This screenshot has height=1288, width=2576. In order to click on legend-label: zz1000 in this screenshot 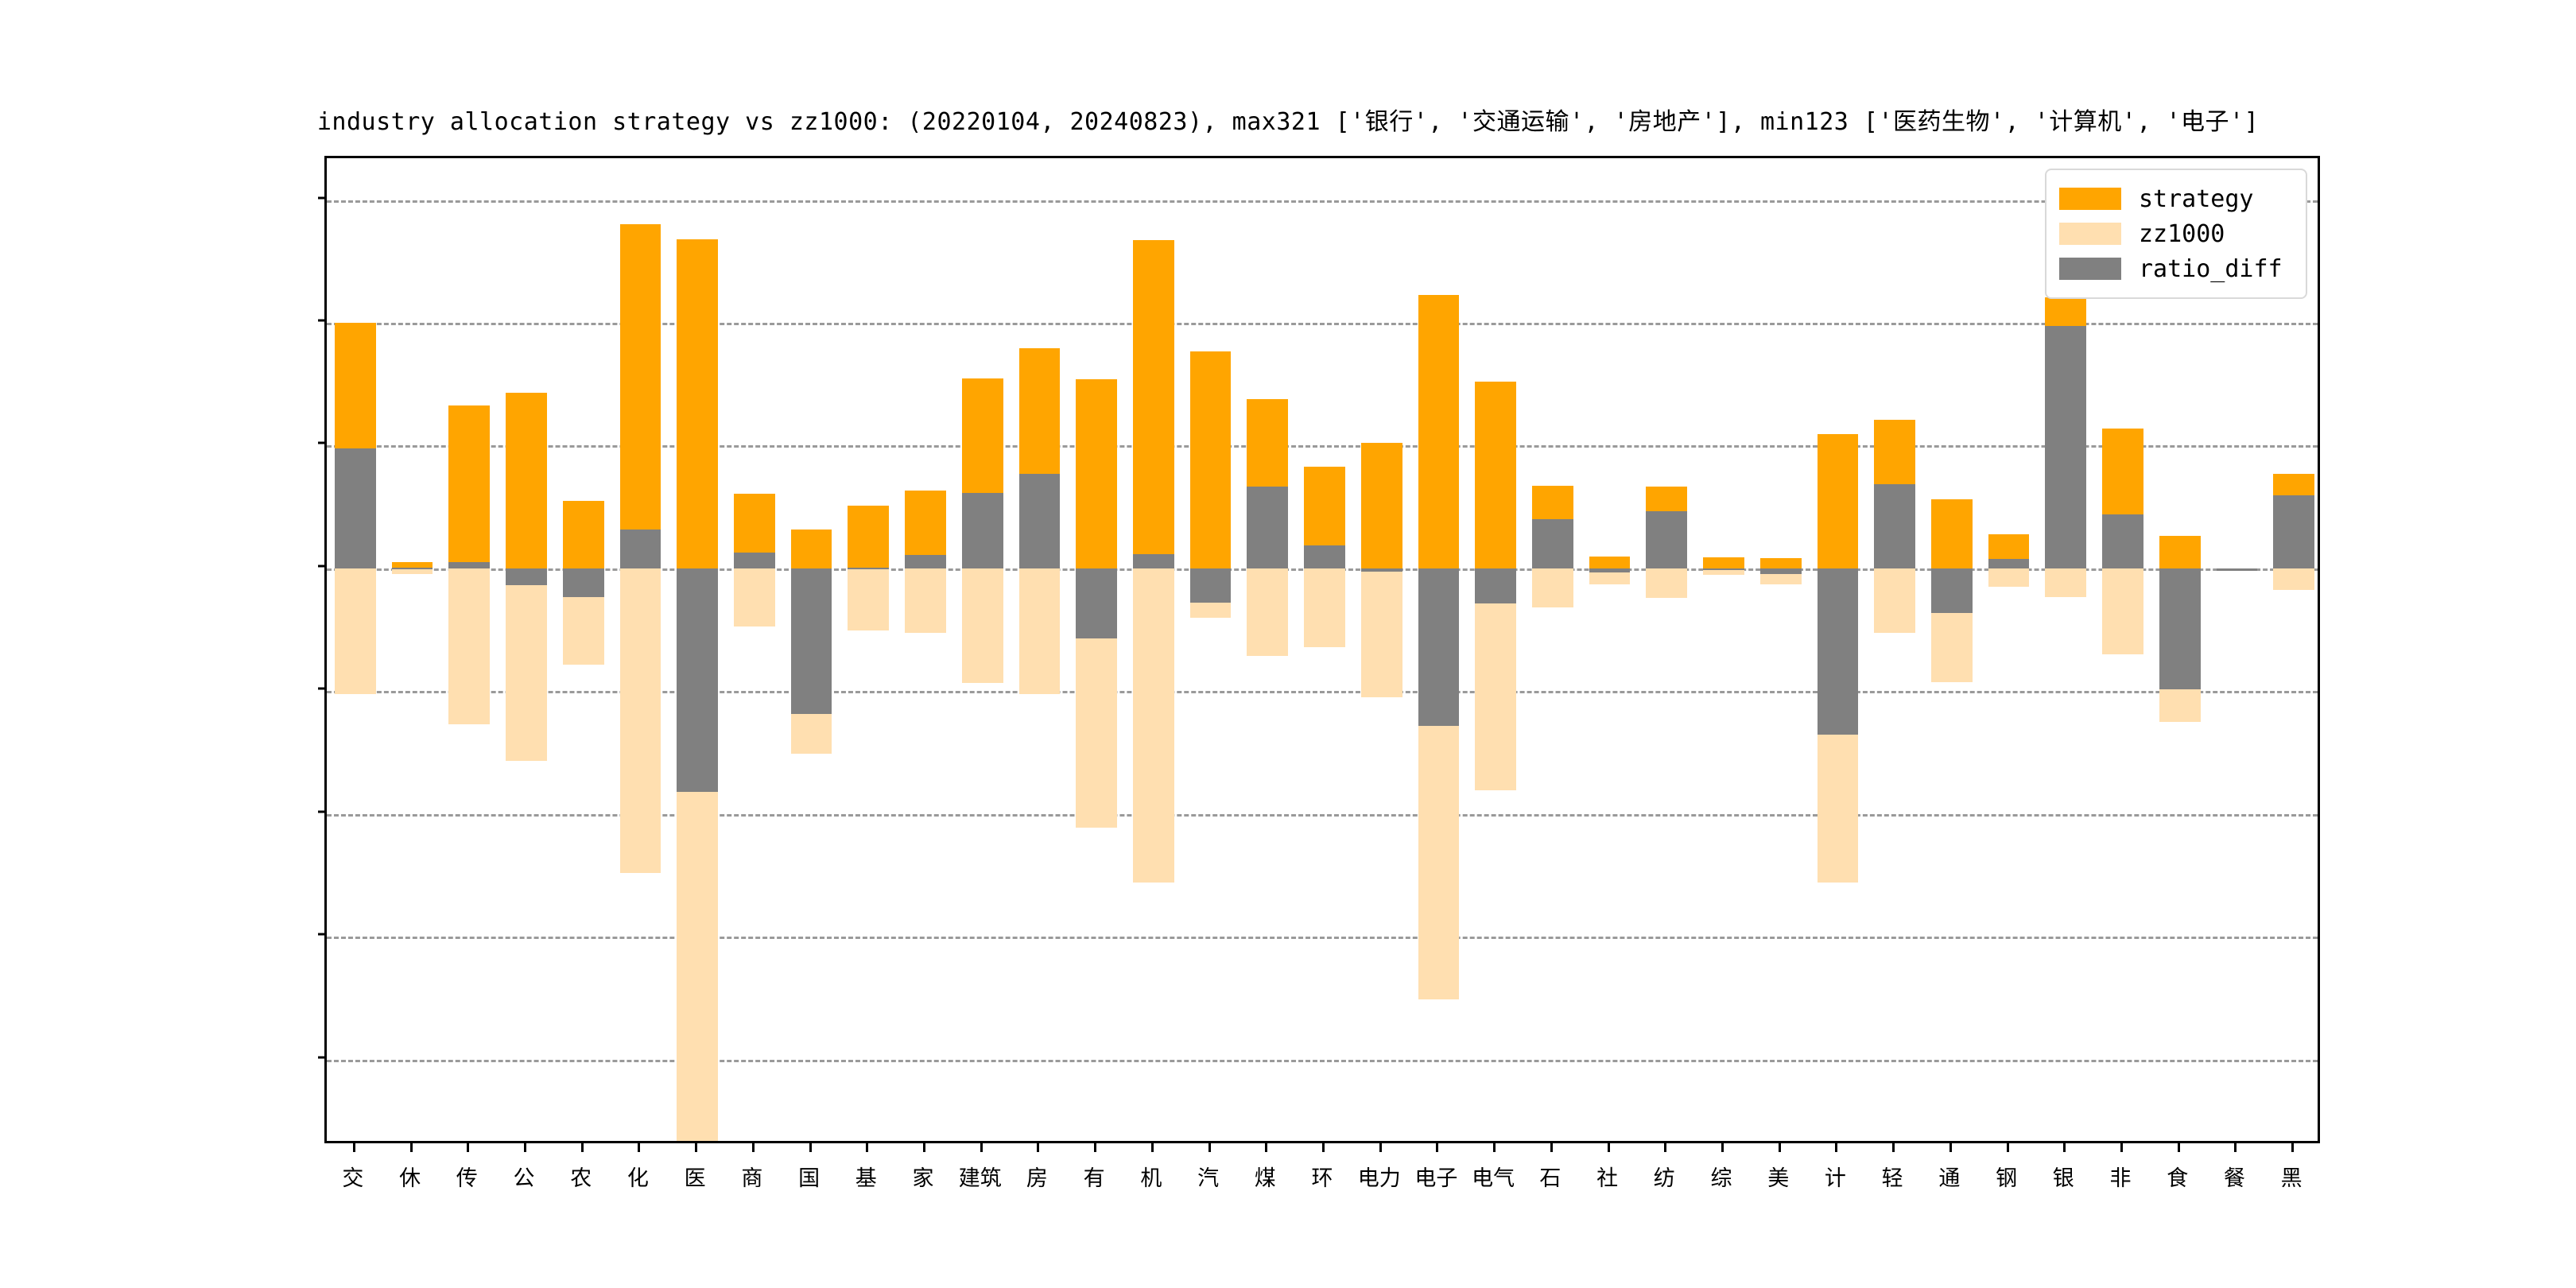, I will do `click(2182, 233)`.